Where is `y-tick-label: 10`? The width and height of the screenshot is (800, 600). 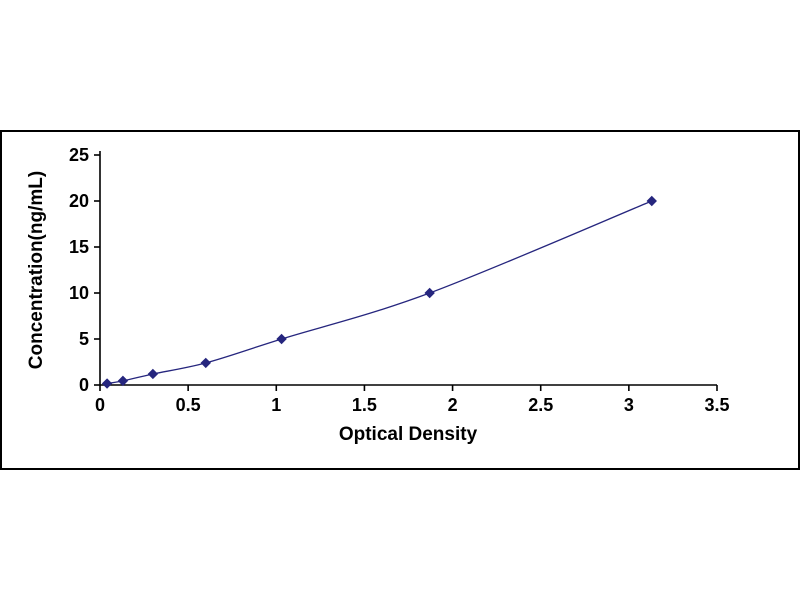 y-tick-label: 10 is located at coordinates (79, 293).